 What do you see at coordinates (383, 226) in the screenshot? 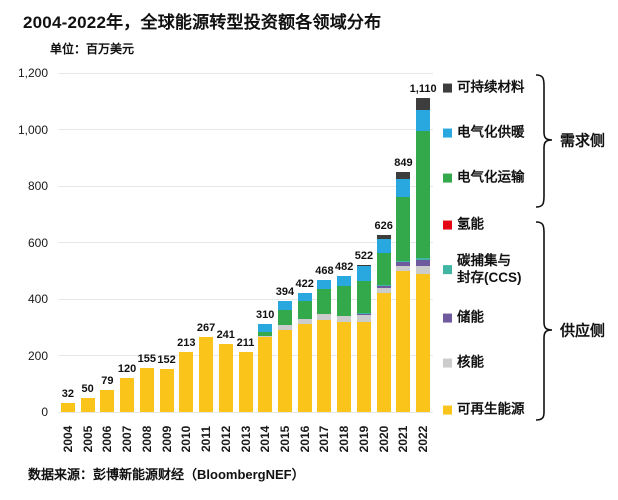
I see `bar-value-label: 626` at bounding box center [383, 226].